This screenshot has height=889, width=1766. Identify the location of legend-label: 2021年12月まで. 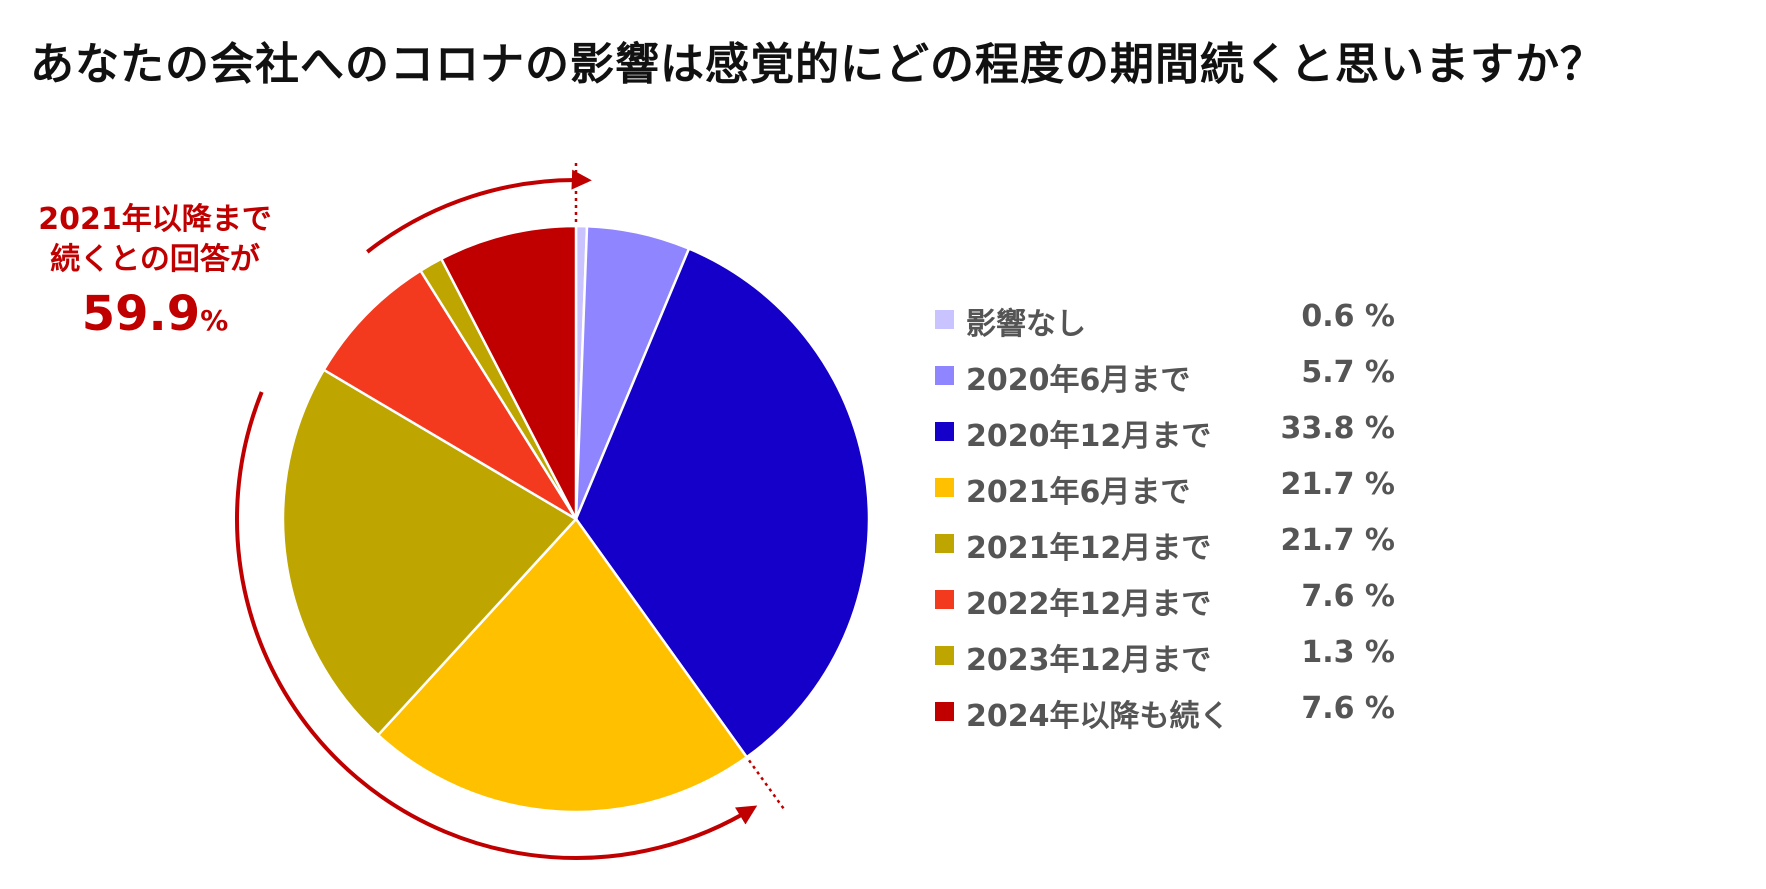
(1089, 548).